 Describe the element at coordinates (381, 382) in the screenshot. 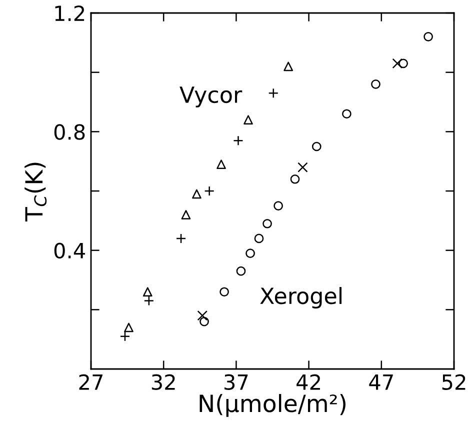

I see `x-tick-label: 47` at that location.